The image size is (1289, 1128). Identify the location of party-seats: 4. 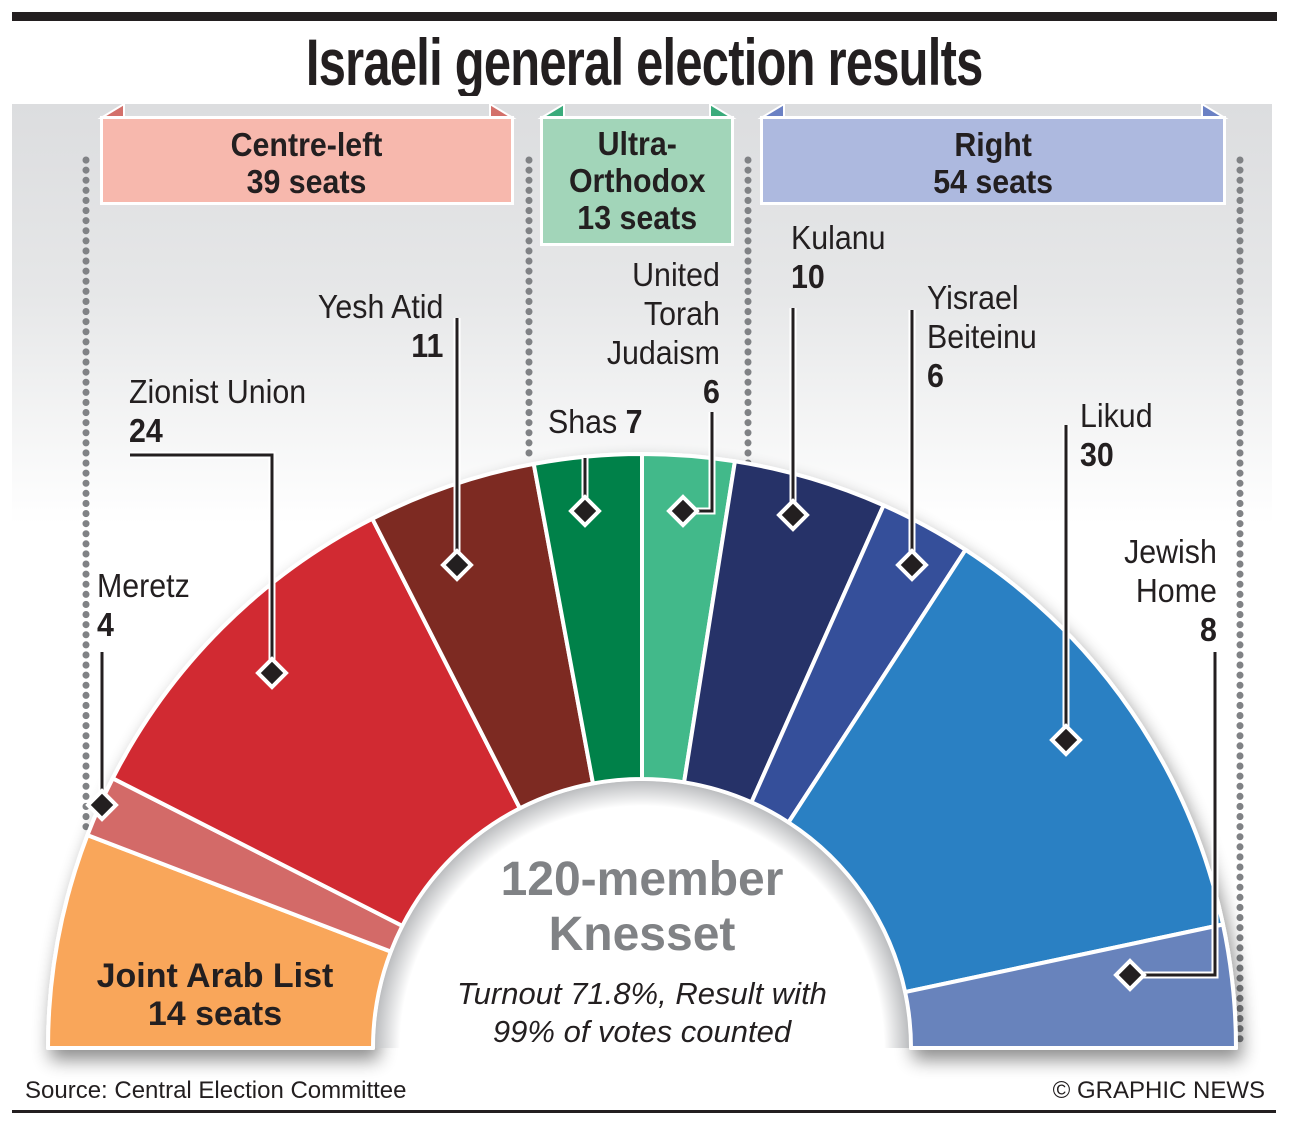
(105, 624).